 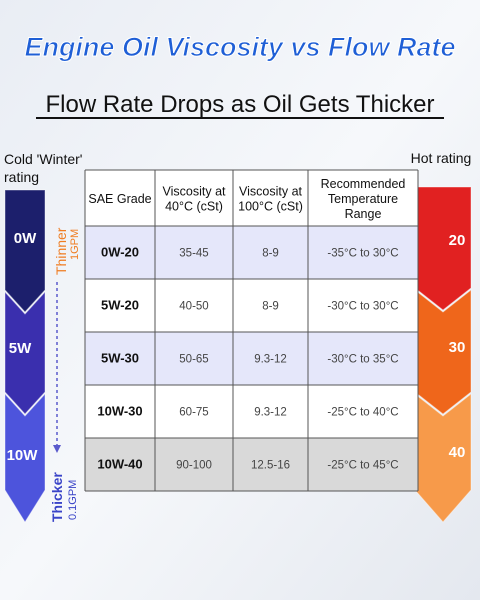 I want to click on column-header: Temperature, so click(x=363, y=199).